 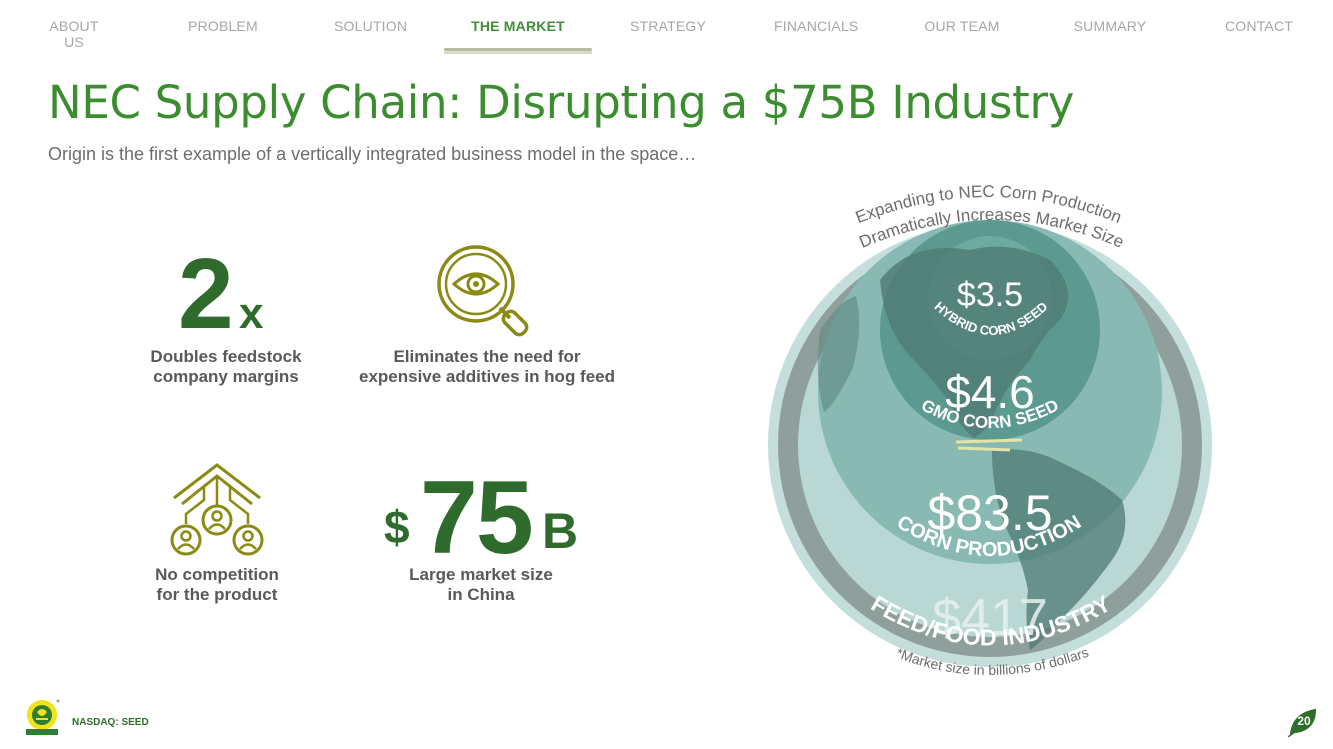 I want to click on margins-big-number: 2, so click(x=206, y=294).